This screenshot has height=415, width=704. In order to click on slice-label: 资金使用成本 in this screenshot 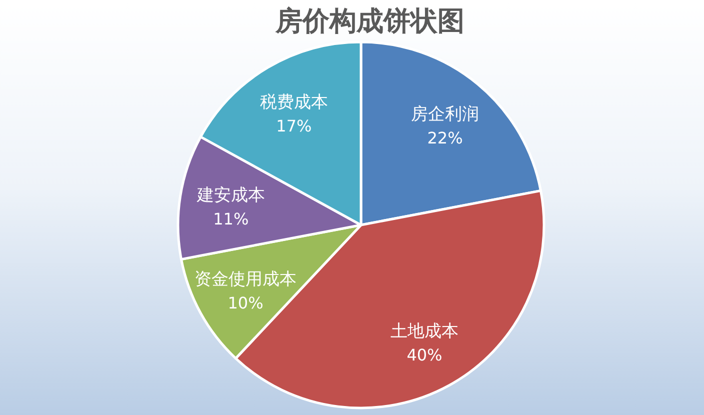, I will do `click(245, 279)`.